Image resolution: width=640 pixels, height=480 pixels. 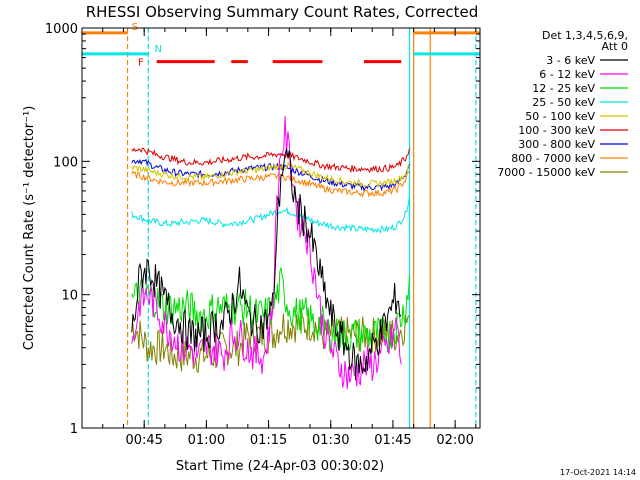 What do you see at coordinates (61, 29) in the screenshot?
I see `y-tick-label: 1000` at bounding box center [61, 29].